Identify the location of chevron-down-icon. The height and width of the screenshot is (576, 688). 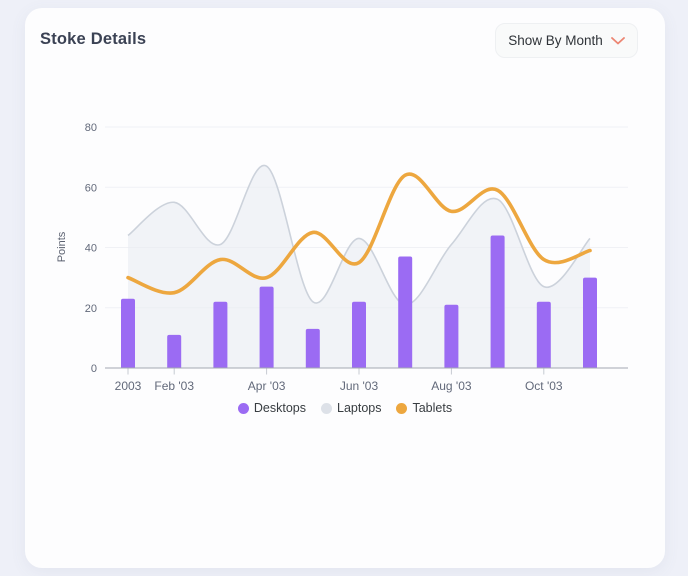
(617, 40).